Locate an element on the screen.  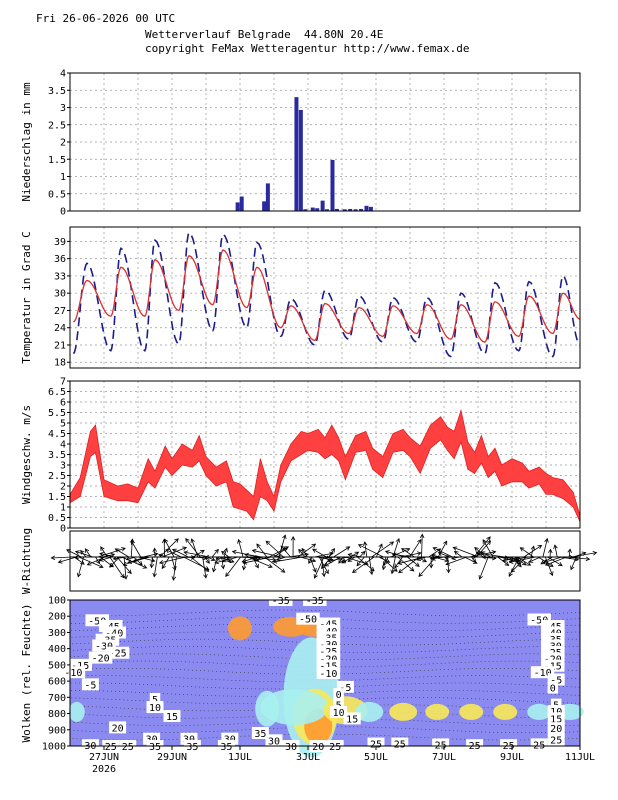
y-axis-label: Wolken (rel. Feuchte) is located at coordinates (26, 672).